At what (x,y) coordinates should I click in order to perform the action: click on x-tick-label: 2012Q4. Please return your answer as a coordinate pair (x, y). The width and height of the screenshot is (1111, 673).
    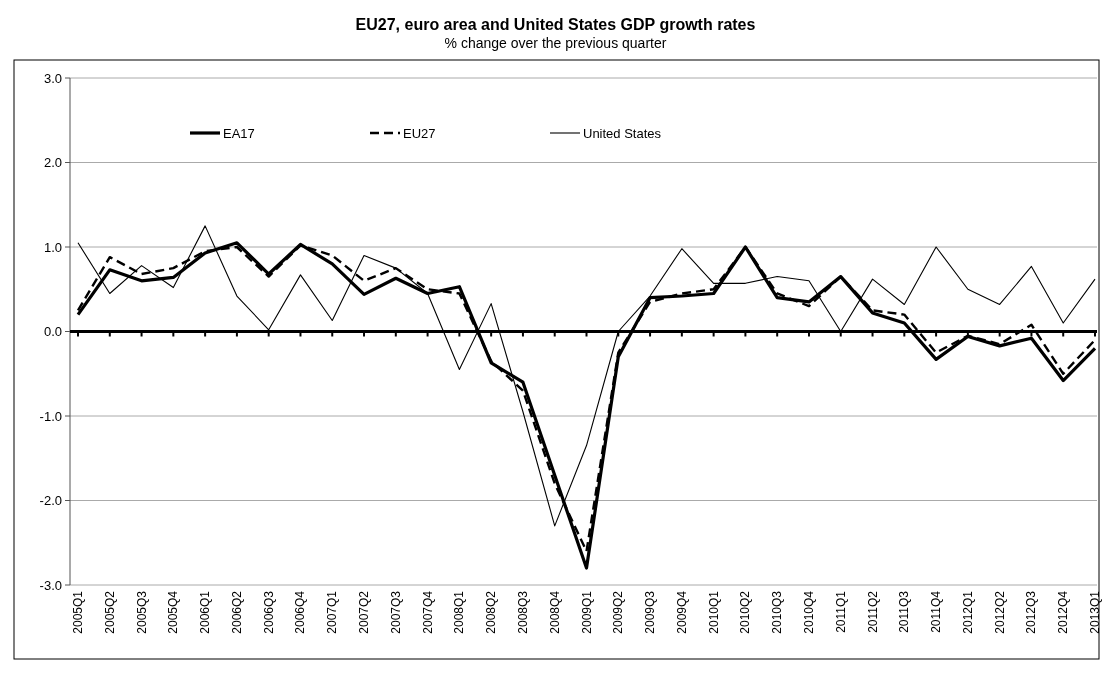
    Looking at the image, I should click on (1063, 612).